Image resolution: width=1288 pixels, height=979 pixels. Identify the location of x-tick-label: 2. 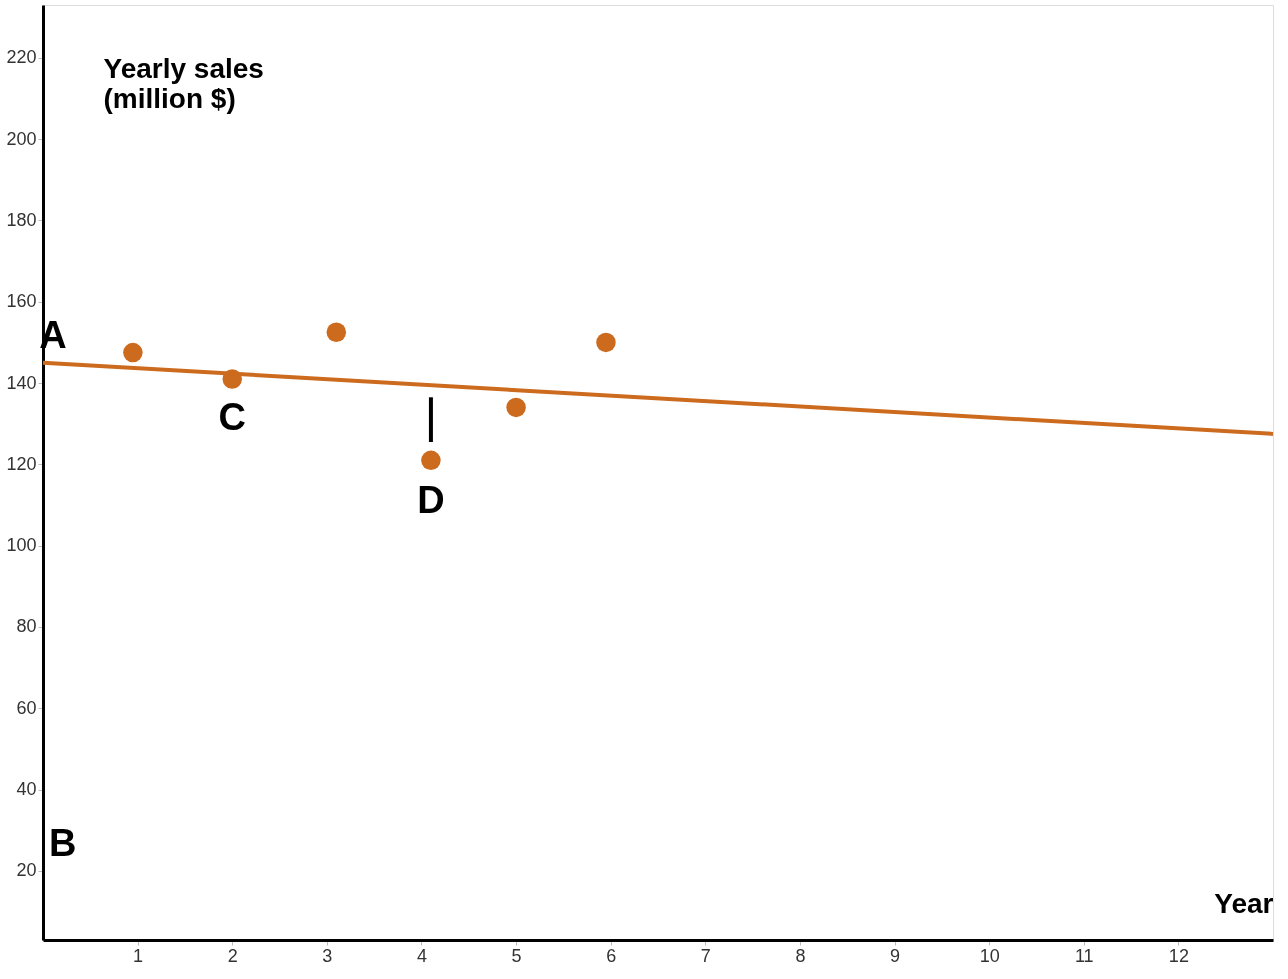
(232, 955).